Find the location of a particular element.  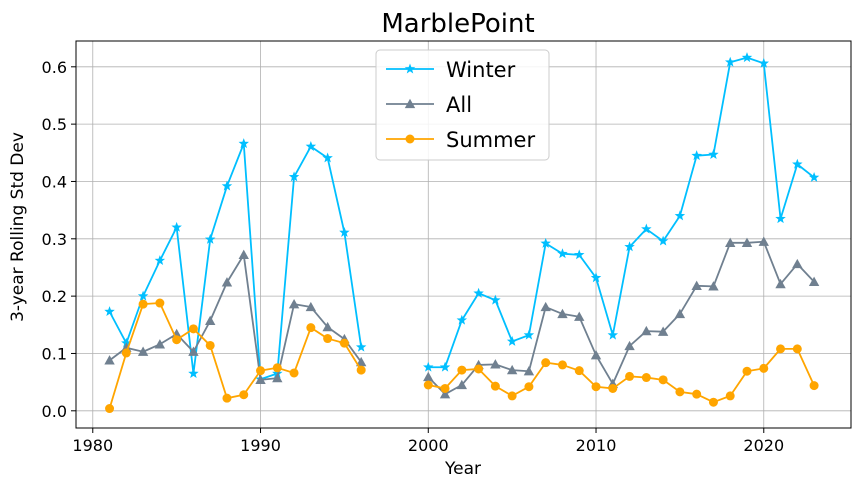

x-tick-label: 2010 is located at coordinates (596, 445).